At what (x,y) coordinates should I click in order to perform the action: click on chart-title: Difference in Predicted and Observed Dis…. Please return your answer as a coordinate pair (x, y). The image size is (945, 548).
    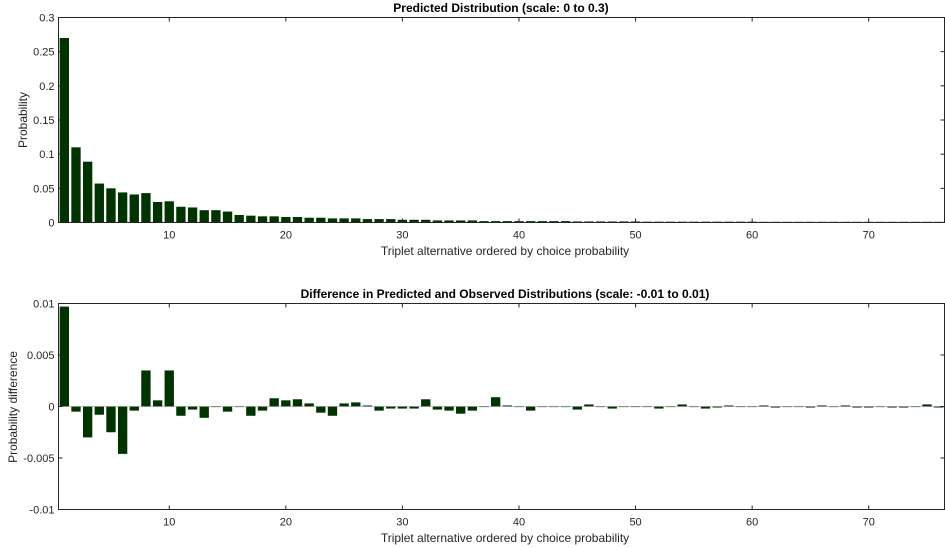
    Looking at the image, I should click on (505, 294).